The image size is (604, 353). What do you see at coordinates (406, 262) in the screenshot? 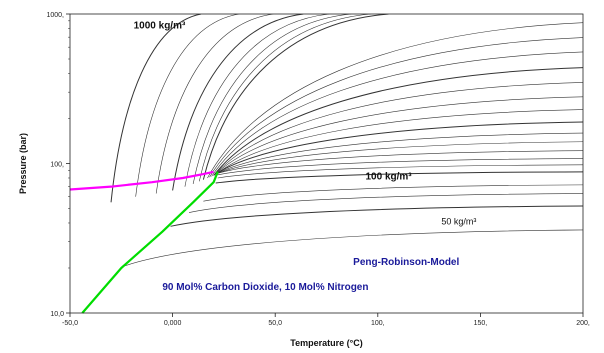
I see `chart-annotation: Peng-Robinson-Model` at bounding box center [406, 262].